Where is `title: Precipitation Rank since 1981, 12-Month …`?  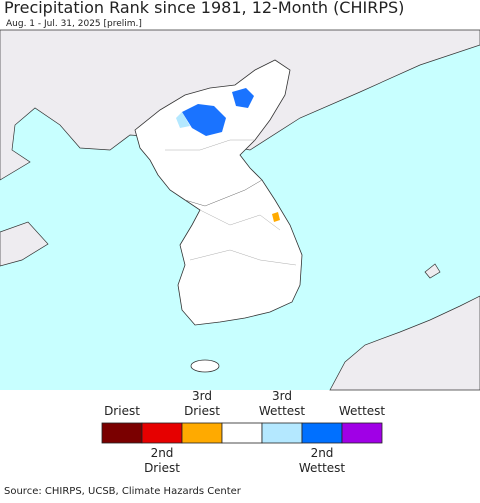 title: Precipitation Rank since 1981, 12-Month … is located at coordinates (204, 8).